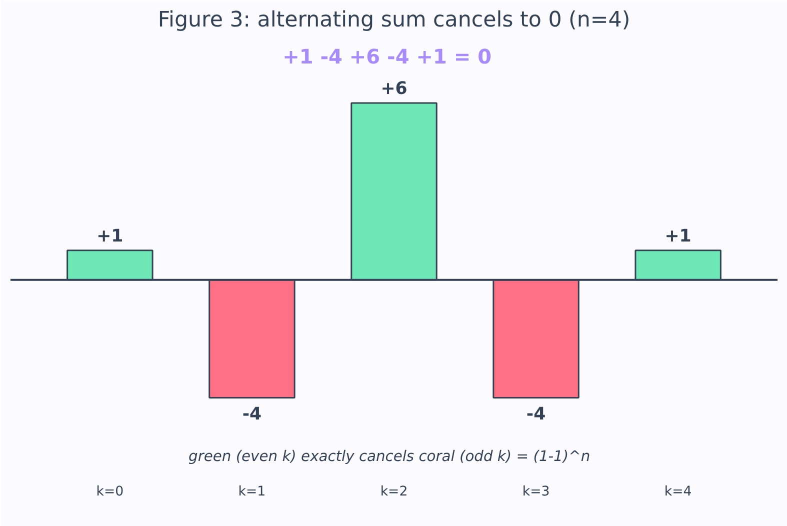 The height and width of the screenshot is (526, 787). Describe the element at coordinates (387, 56) in the screenshot. I see `chart-subtitle: +1 -4 +6 -4 +1 = 0` at that location.